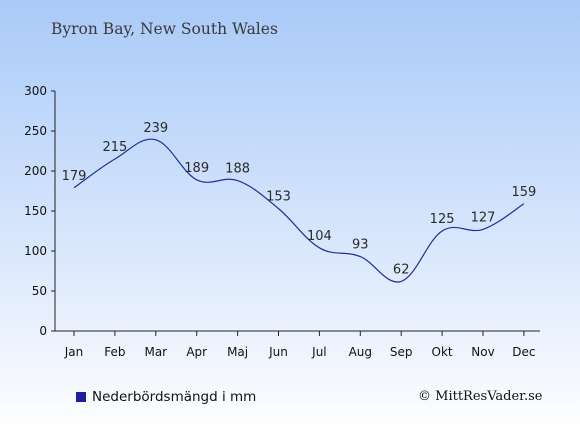 This screenshot has width=580, height=435. What do you see at coordinates (401, 352) in the screenshot?
I see `x-tick-label: Sep` at bounding box center [401, 352].